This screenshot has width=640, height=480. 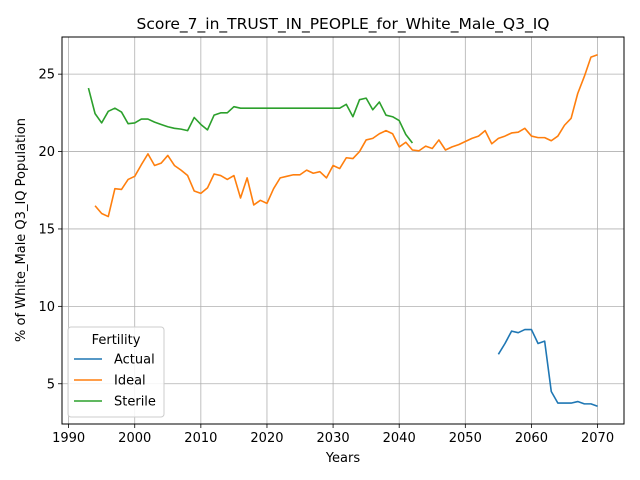 What do you see at coordinates (531, 438) in the screenshot?
I see `x-tick-label: 2060` at bounding box center [531, 438].